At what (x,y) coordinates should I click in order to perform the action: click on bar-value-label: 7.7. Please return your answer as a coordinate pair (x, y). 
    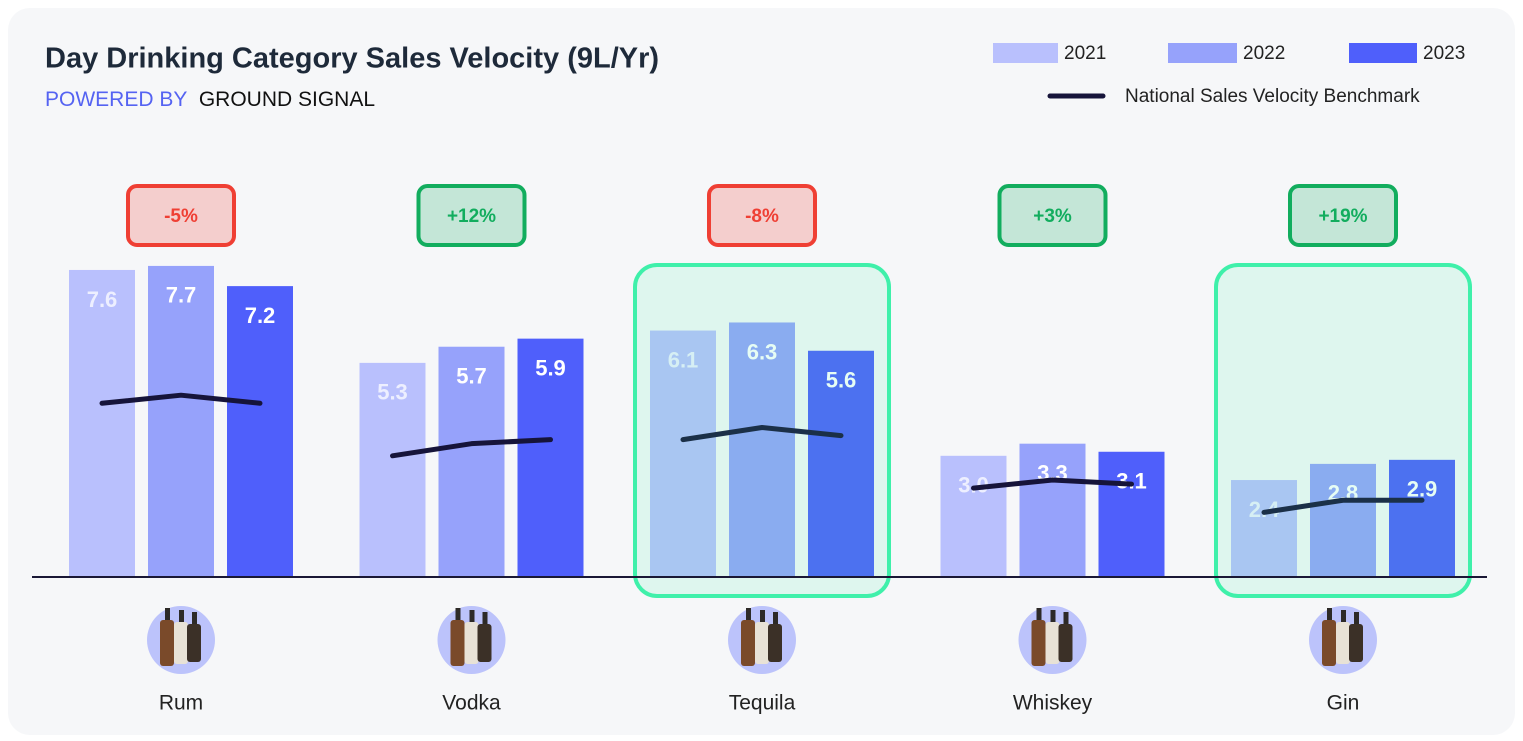
    Looking at the image, I should click on (181, 295).